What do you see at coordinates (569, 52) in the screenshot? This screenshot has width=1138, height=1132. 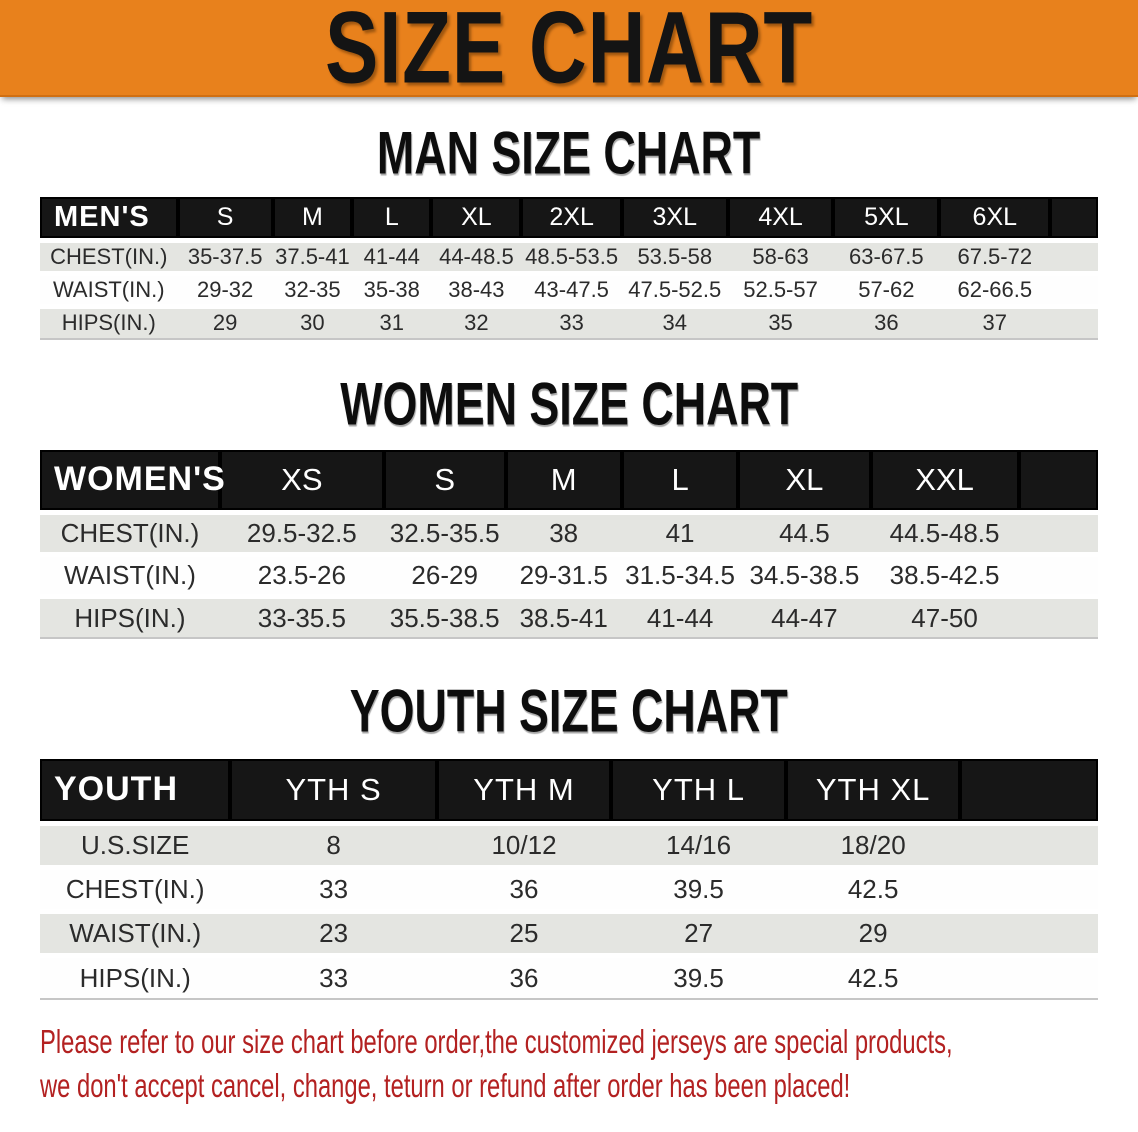 I see `banner-title: SIZE CHART` at bounding box center [569, 52].